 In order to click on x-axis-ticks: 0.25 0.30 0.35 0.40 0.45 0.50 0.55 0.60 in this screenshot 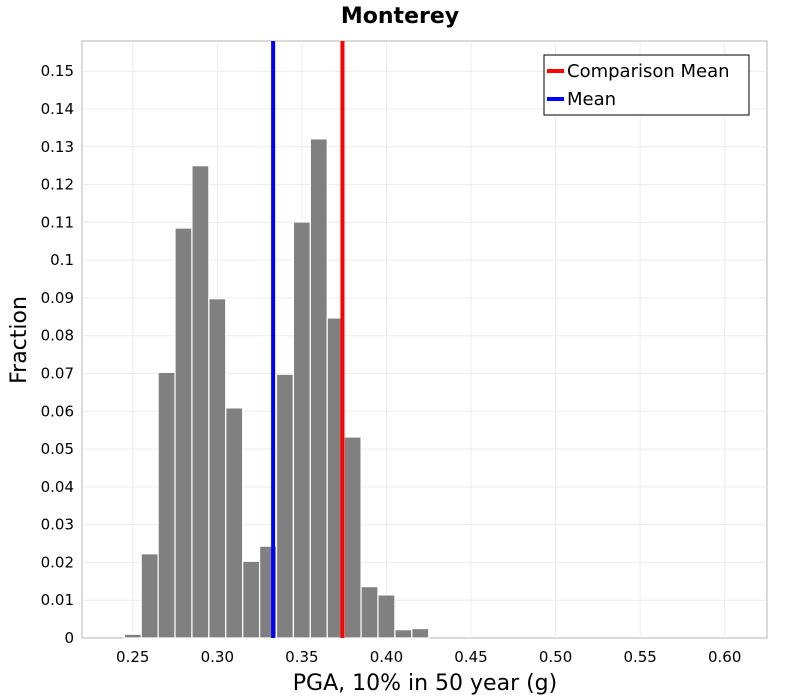, I will do `click(428, 657)`.